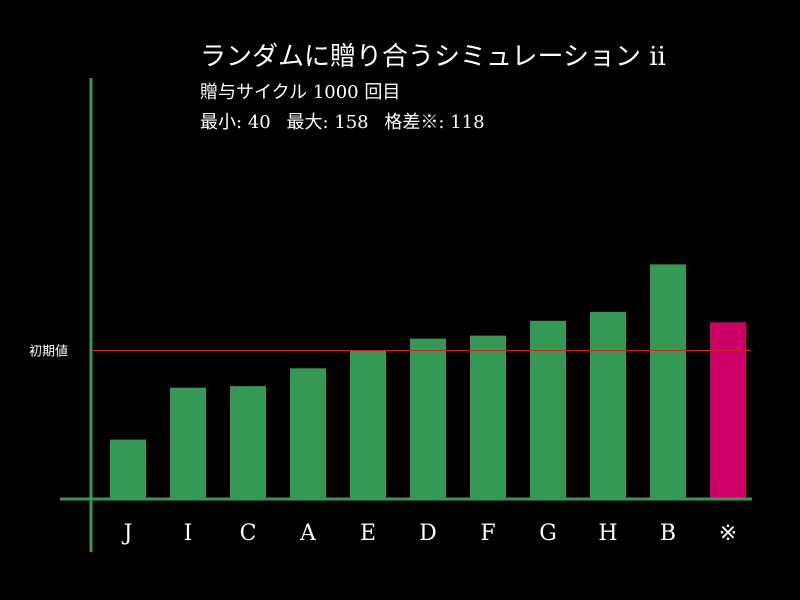 This screenshot has height=600, width=800. I want to click on gap-label: 格差※:, so click(414, 122).